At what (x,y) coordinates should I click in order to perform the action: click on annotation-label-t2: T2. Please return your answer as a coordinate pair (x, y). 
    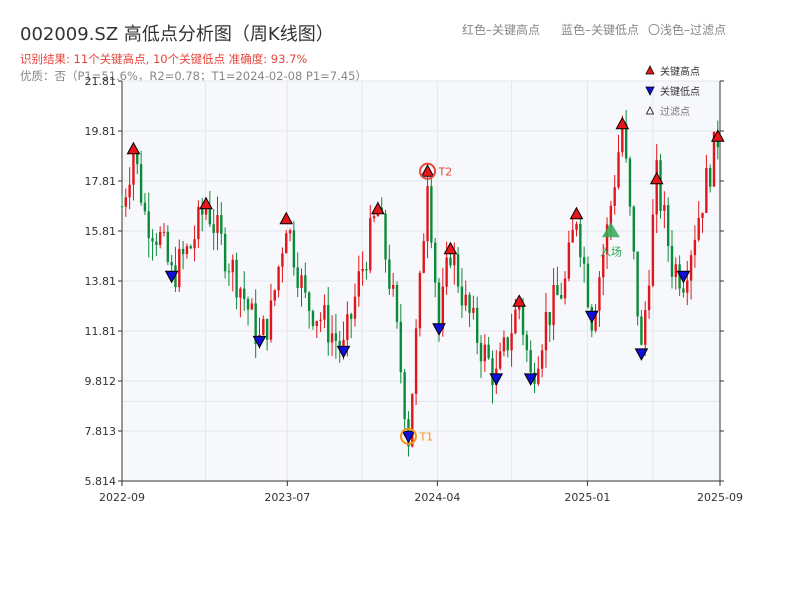
    Looking at the image, I should click on (445, 171).